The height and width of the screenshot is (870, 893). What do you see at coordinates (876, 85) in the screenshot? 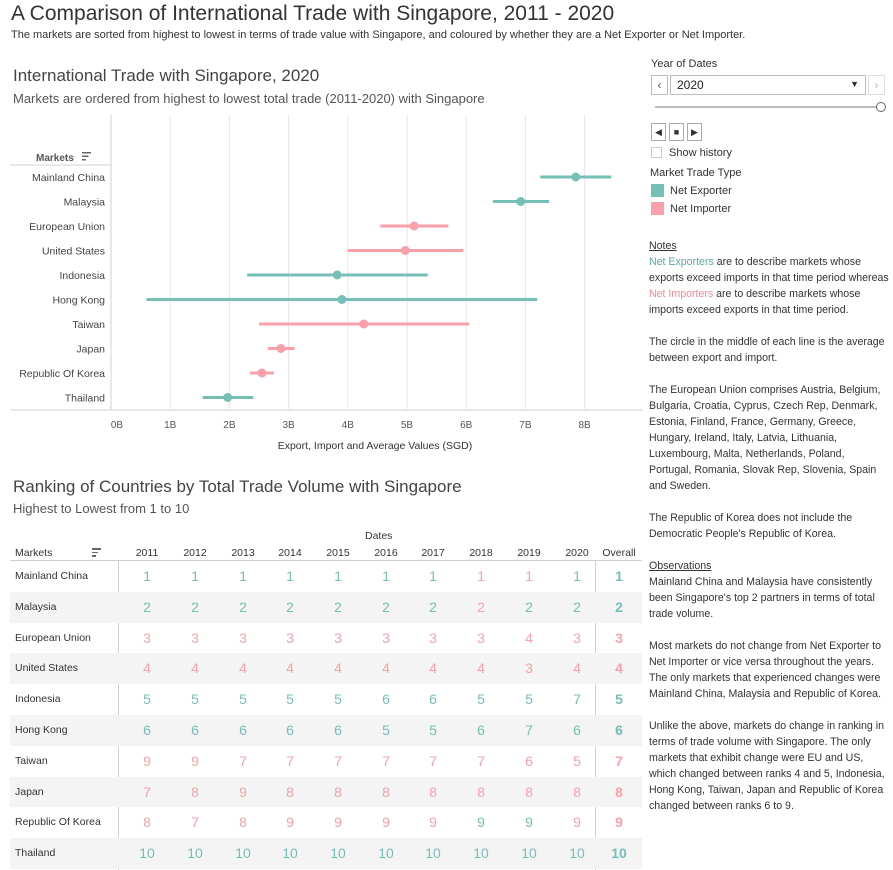
I see `chevron-right-icon: ›` at bounding box center [876, 85].